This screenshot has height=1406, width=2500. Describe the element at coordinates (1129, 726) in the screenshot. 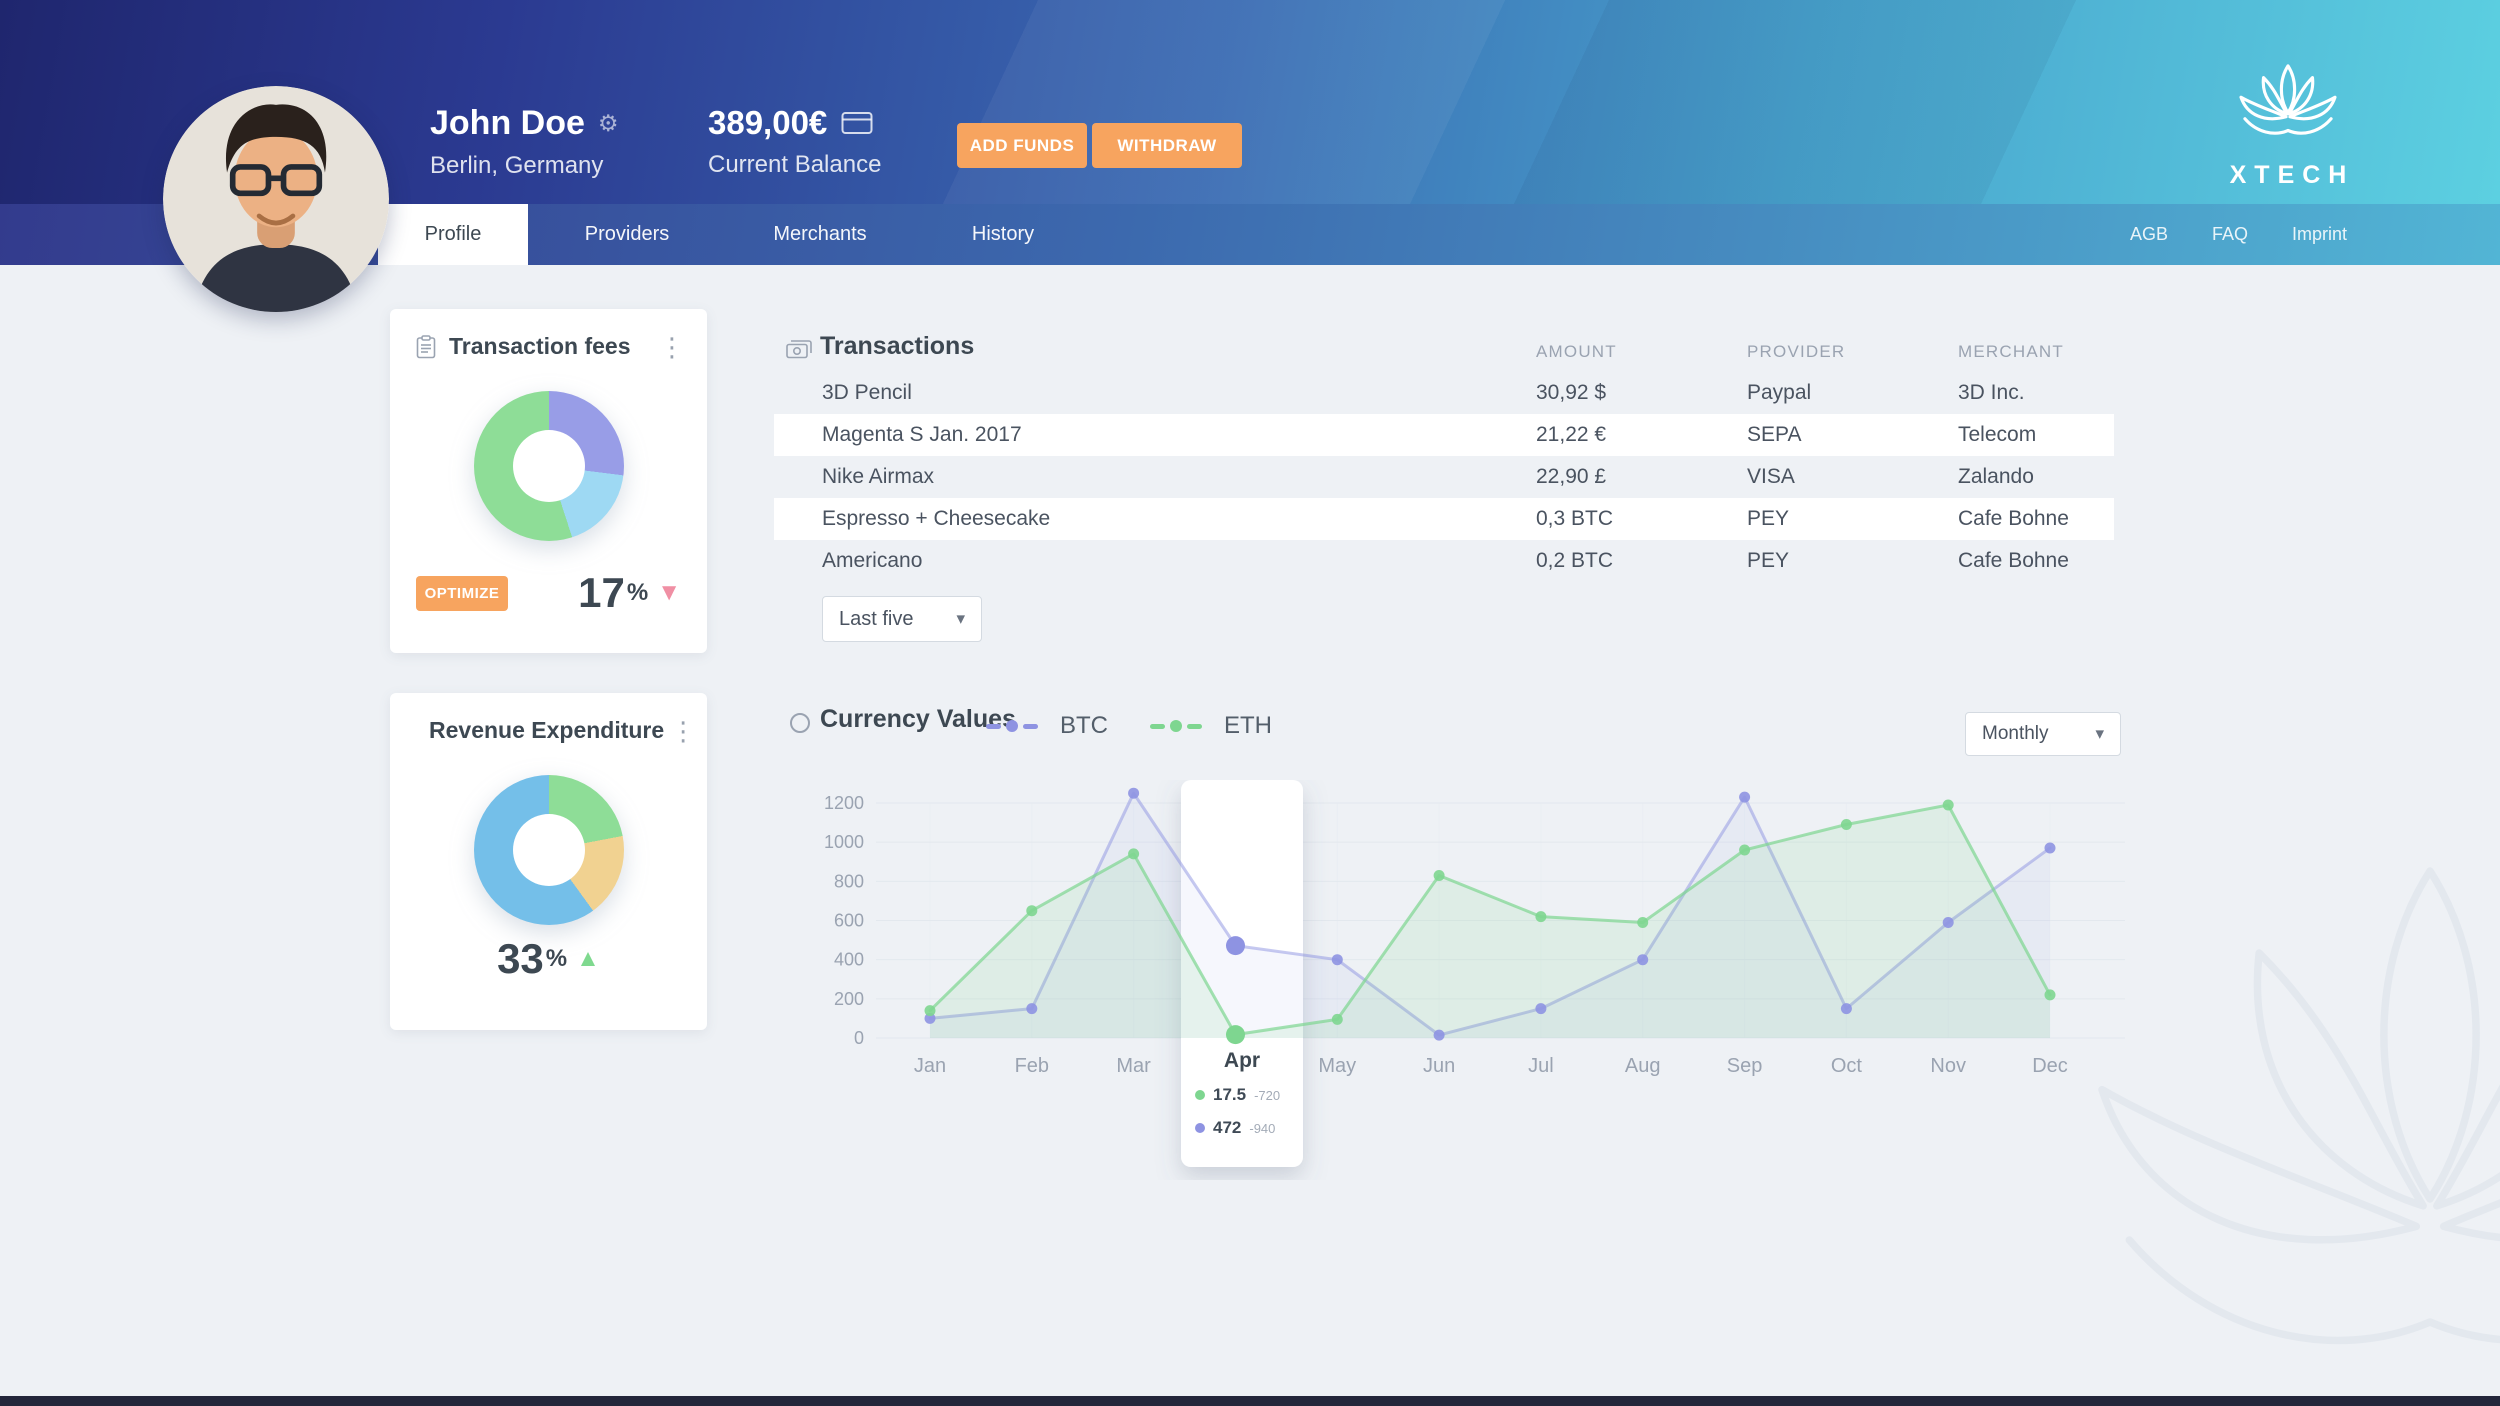

I see `chart-legend: BTC ETH` at that location.